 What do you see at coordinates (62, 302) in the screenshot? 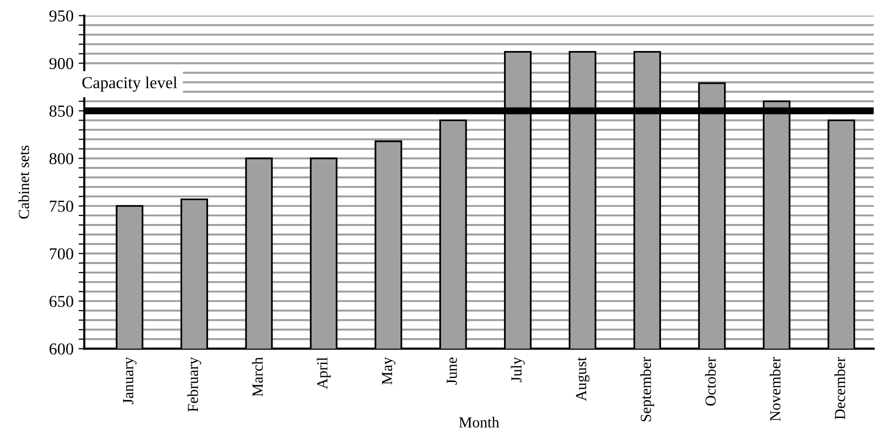
I see `y-tick-label: 650` at bounding box center [62, 302].